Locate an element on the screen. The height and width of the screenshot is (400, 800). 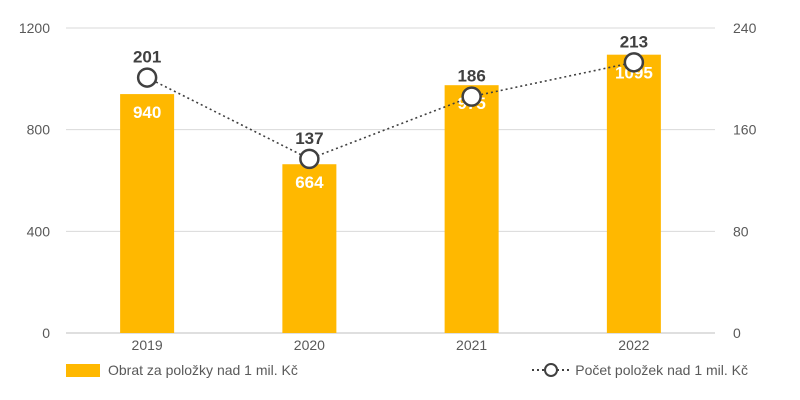
right-axis-tick-label: 0 is located at coordinates (737, 333).